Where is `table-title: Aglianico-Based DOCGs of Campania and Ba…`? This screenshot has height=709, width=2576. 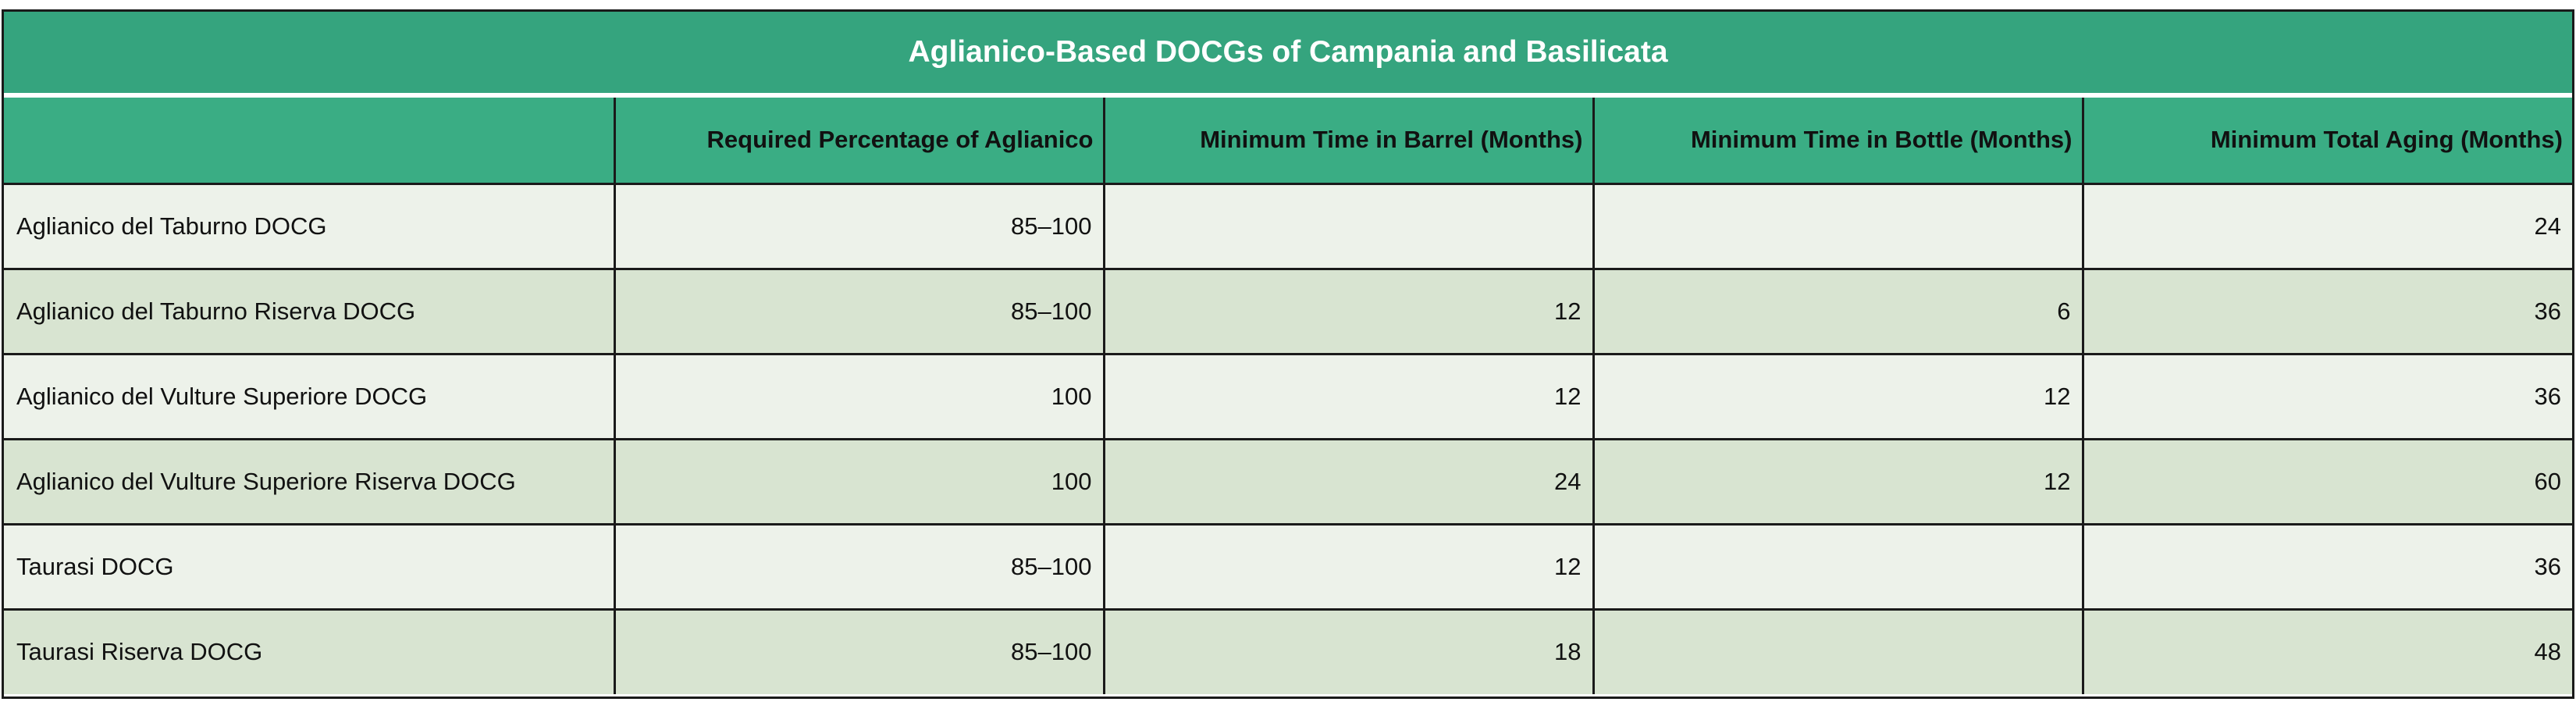 table-title: Aglianico-Based DOCGs of Campania and Ba… is located at coordinates (1288, 55).